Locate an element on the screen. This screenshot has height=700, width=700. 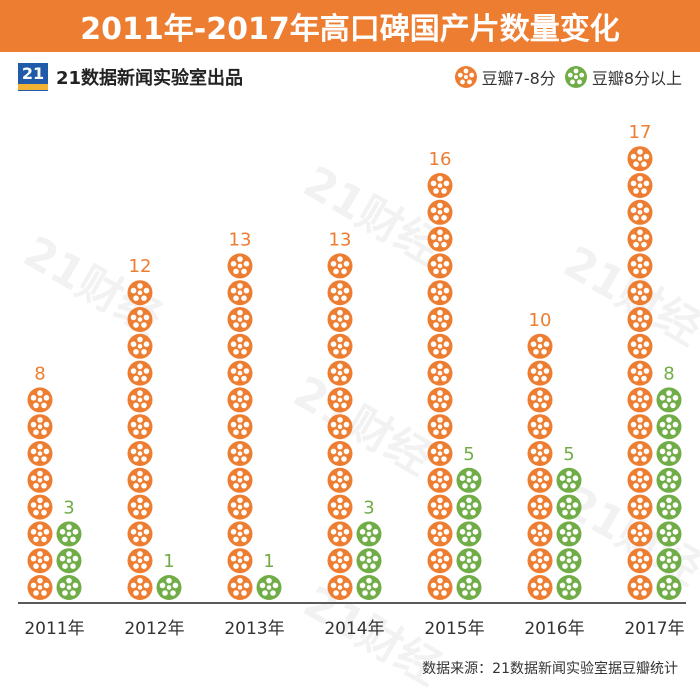
year-group: 13 1 2013年 is located at coordinates (254, 434).